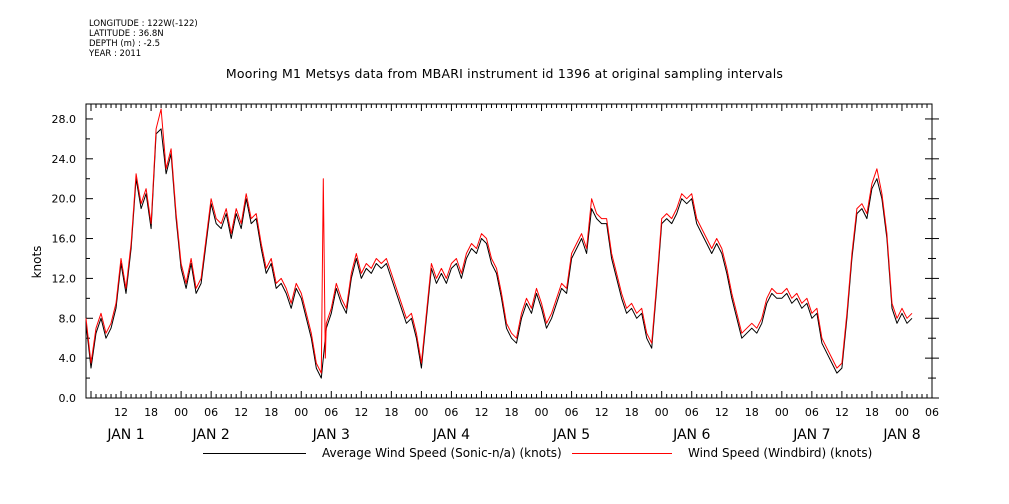 Image resolution: width=1009 pixels, height=504 pixels. What do you see at coordinates (68, 318) in the screenshot?
I see `y-tick-label: 8.0` at bounding box center [68, 318].